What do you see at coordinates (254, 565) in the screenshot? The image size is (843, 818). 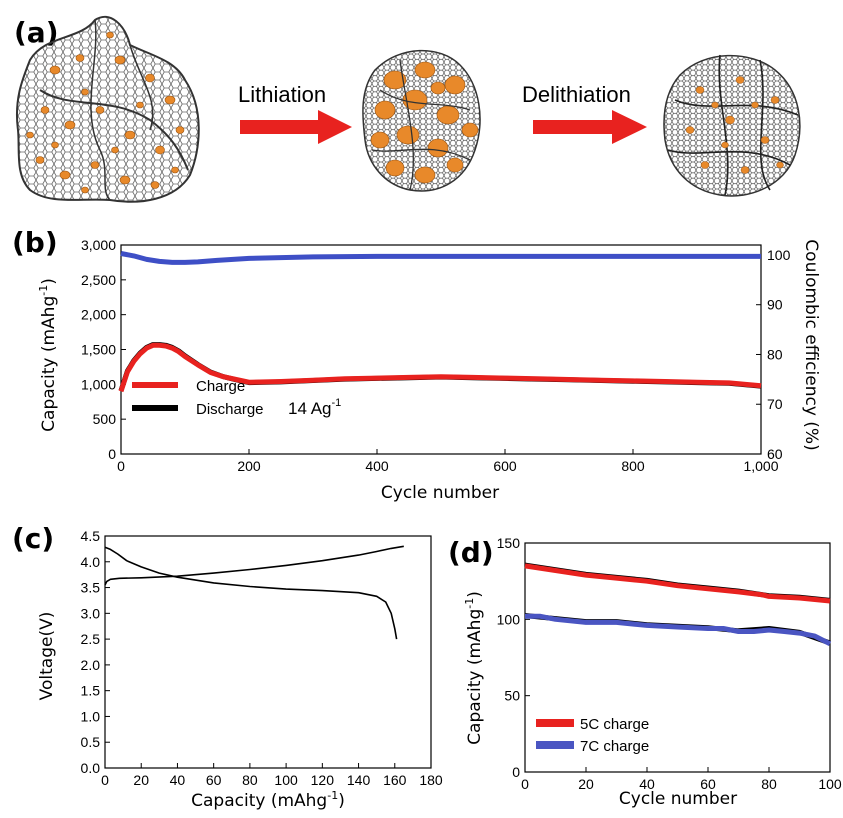 I see `charge-voltage-curve` at bounding box center [254, 565].